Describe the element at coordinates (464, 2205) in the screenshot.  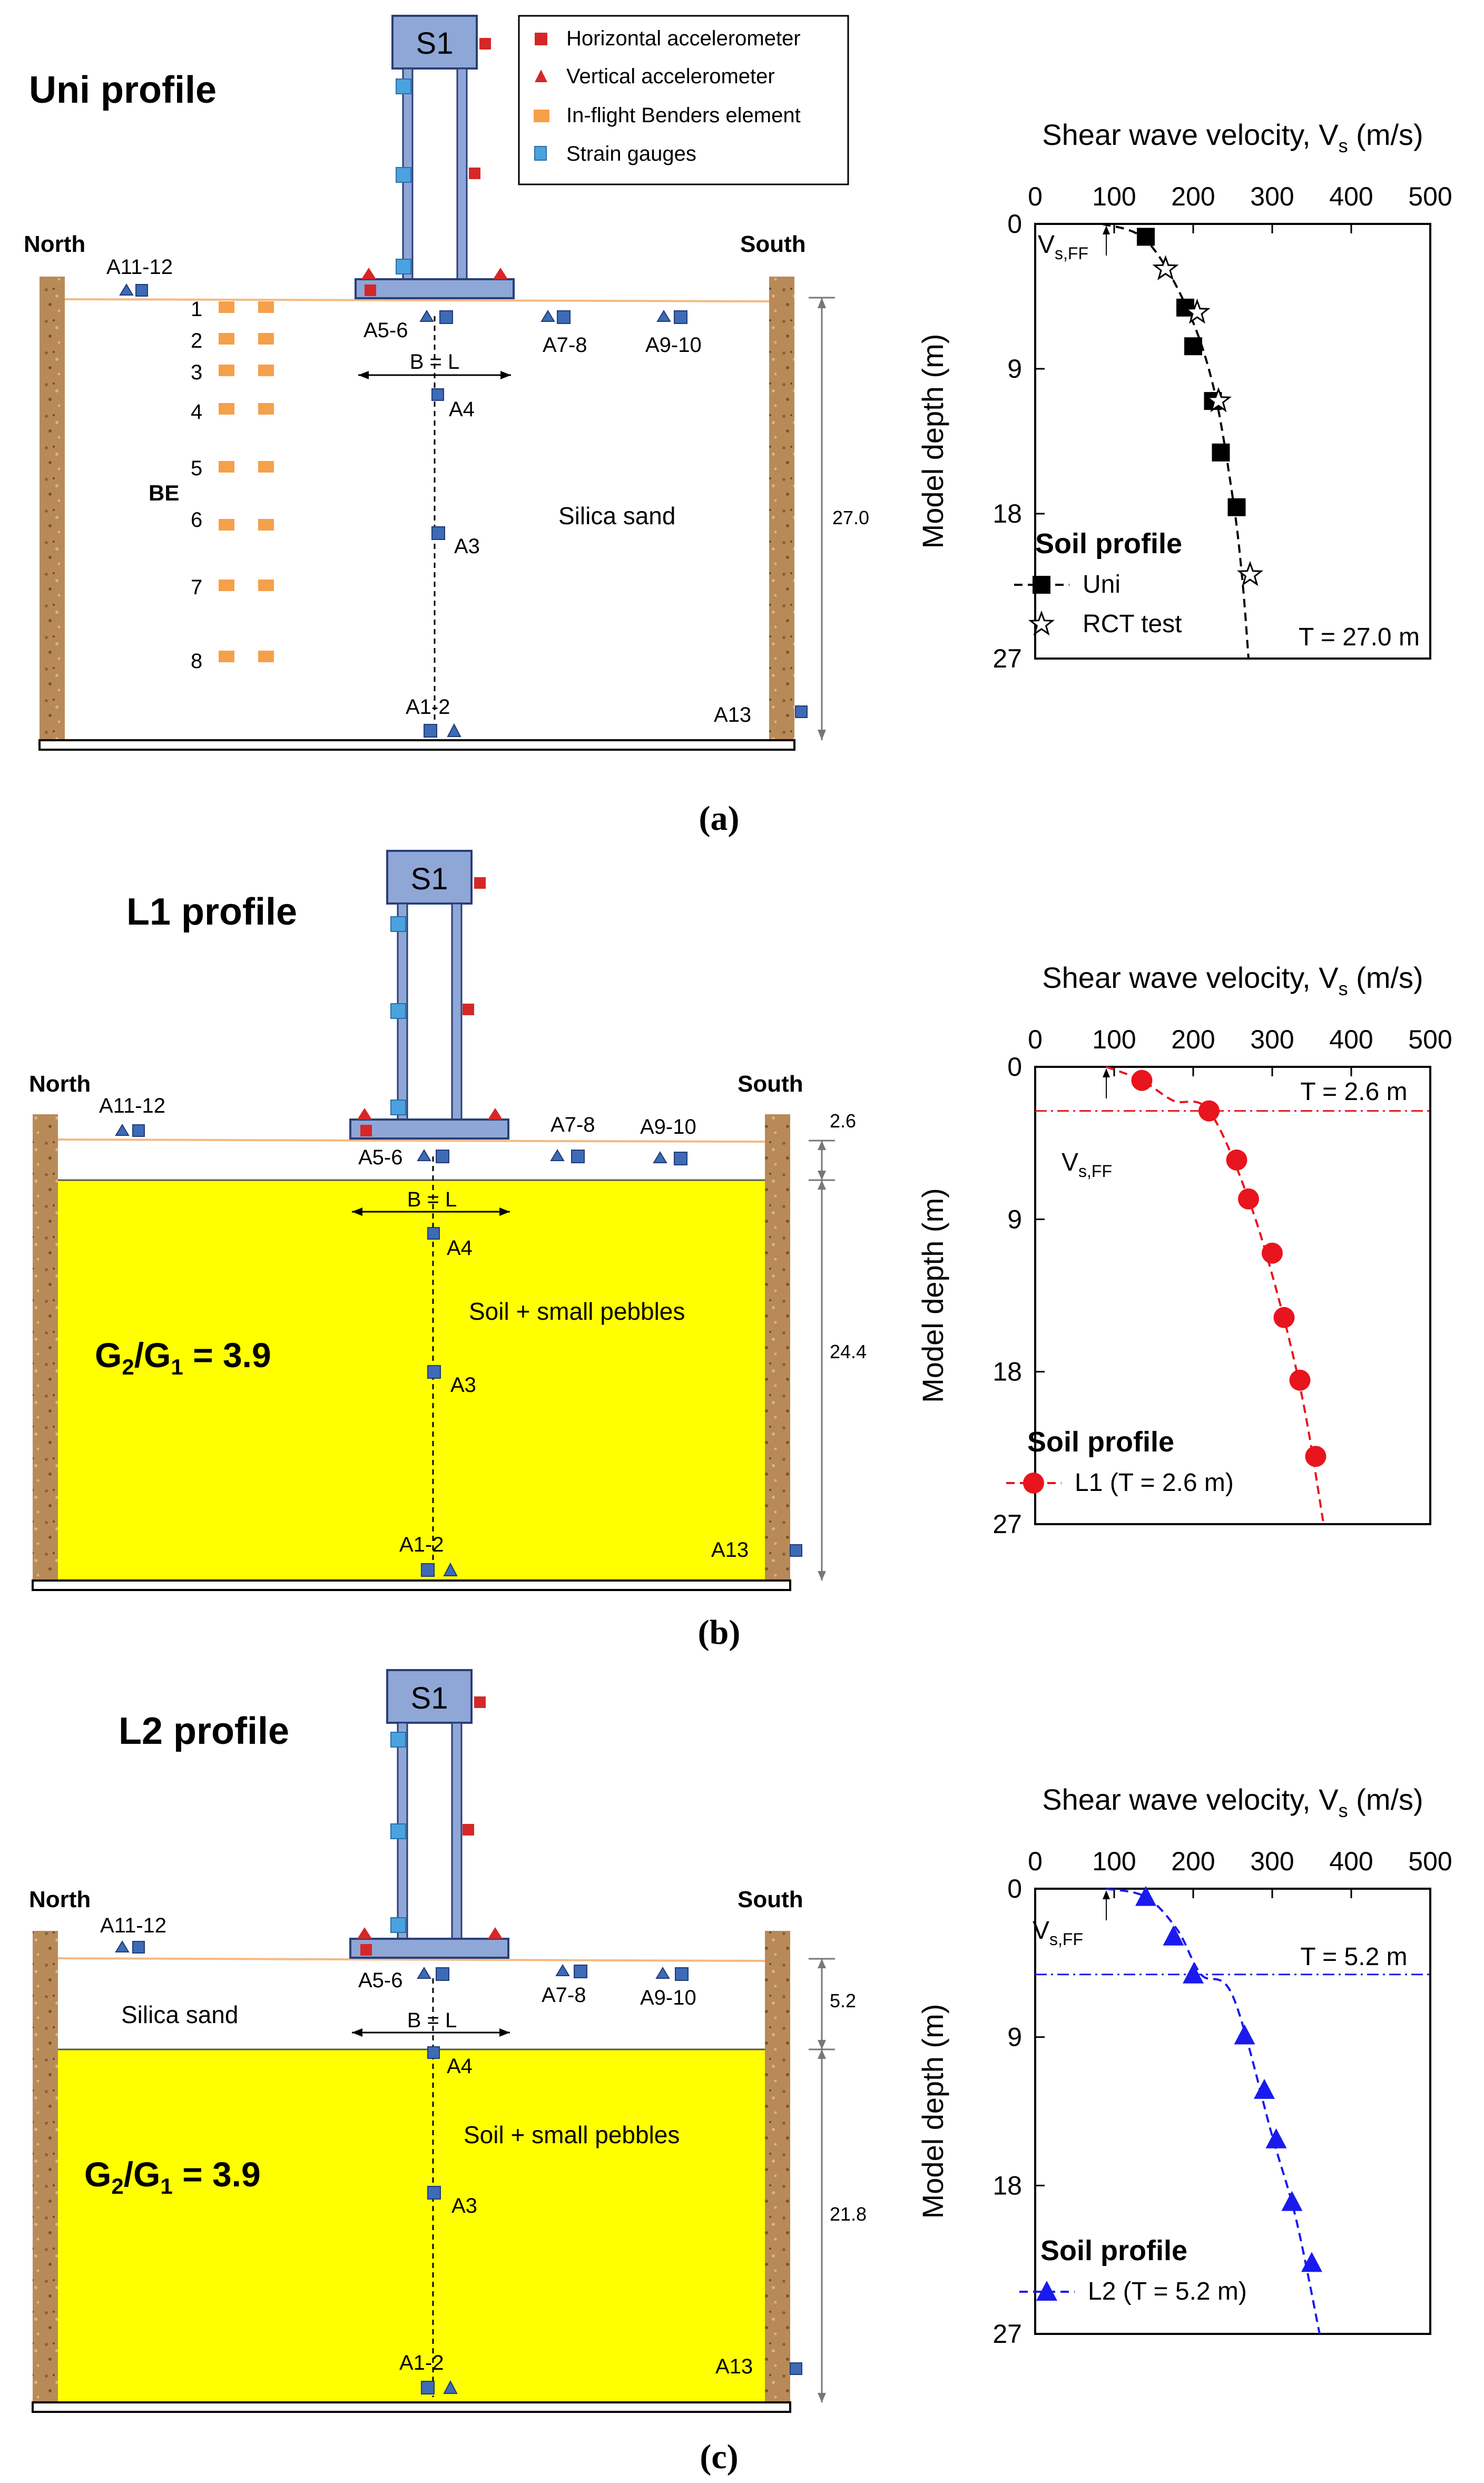
I see `svg-text: A3` at that location.